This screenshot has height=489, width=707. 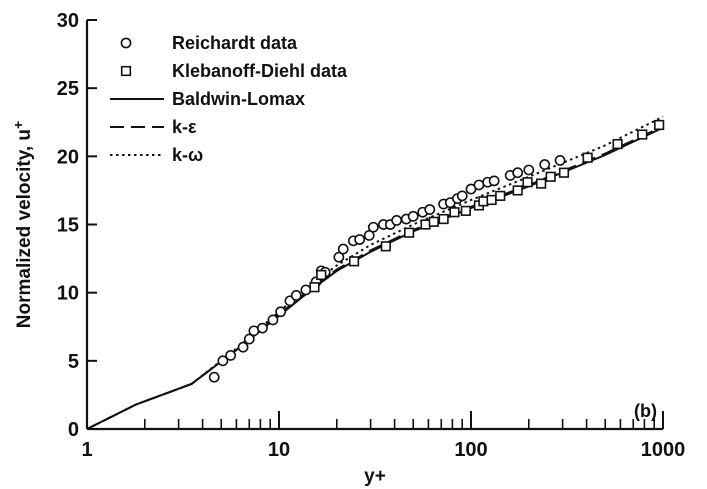 What do you see at coordinates (68, 157) in the screenshot?
I see `y-tick-label: 20` at bounding box center [68, 157].